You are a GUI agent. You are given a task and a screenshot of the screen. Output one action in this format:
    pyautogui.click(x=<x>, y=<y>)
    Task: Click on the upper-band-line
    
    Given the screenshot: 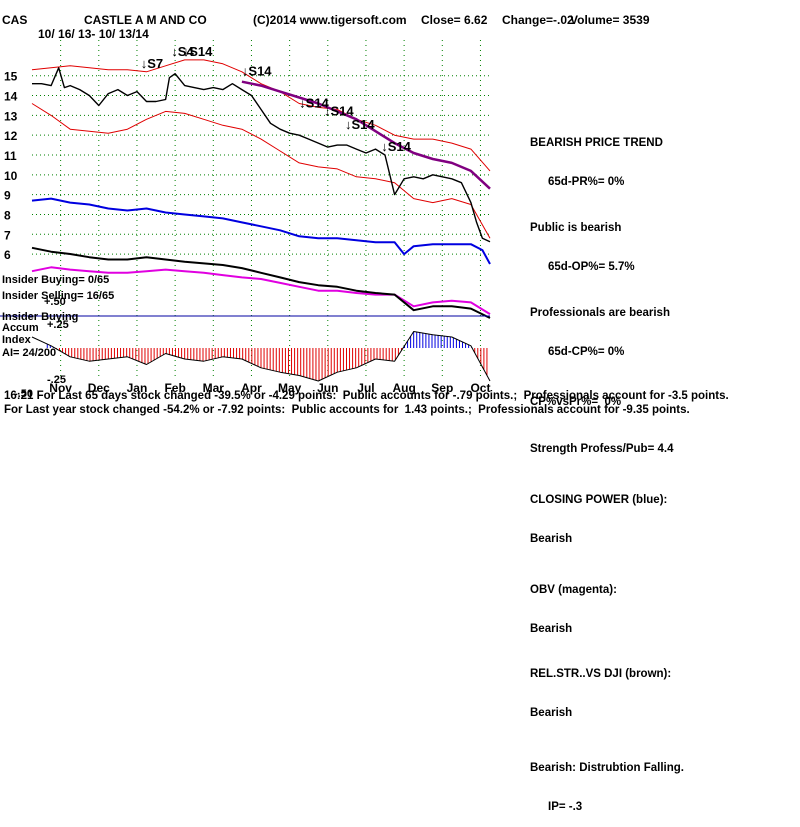 What is the action you would take?
    pyautogui.click(x=261, y=115)
    